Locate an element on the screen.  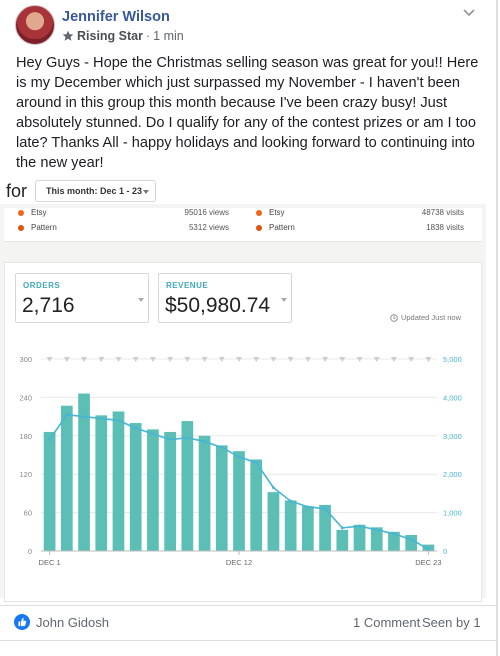
orders-card: ORDERS 2,716 is located at coordinates (82, 298).